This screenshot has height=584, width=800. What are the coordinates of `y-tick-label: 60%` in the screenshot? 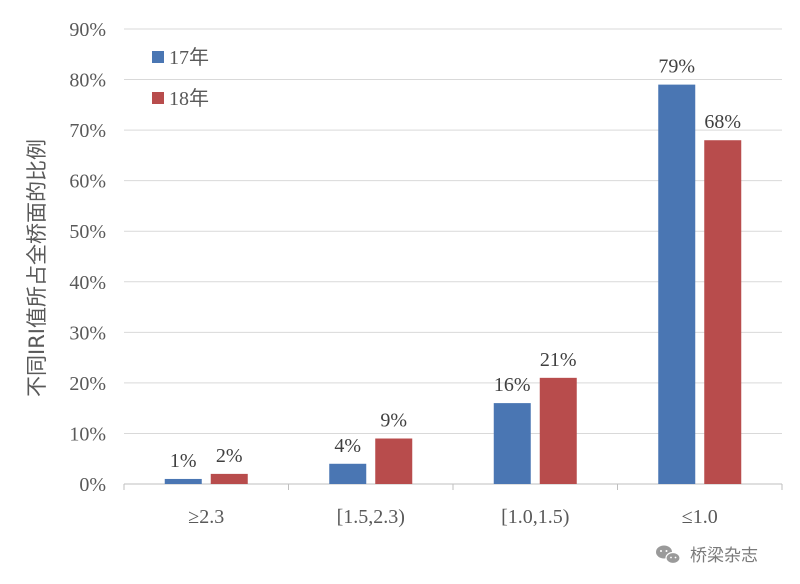 It's located at (87, 182).